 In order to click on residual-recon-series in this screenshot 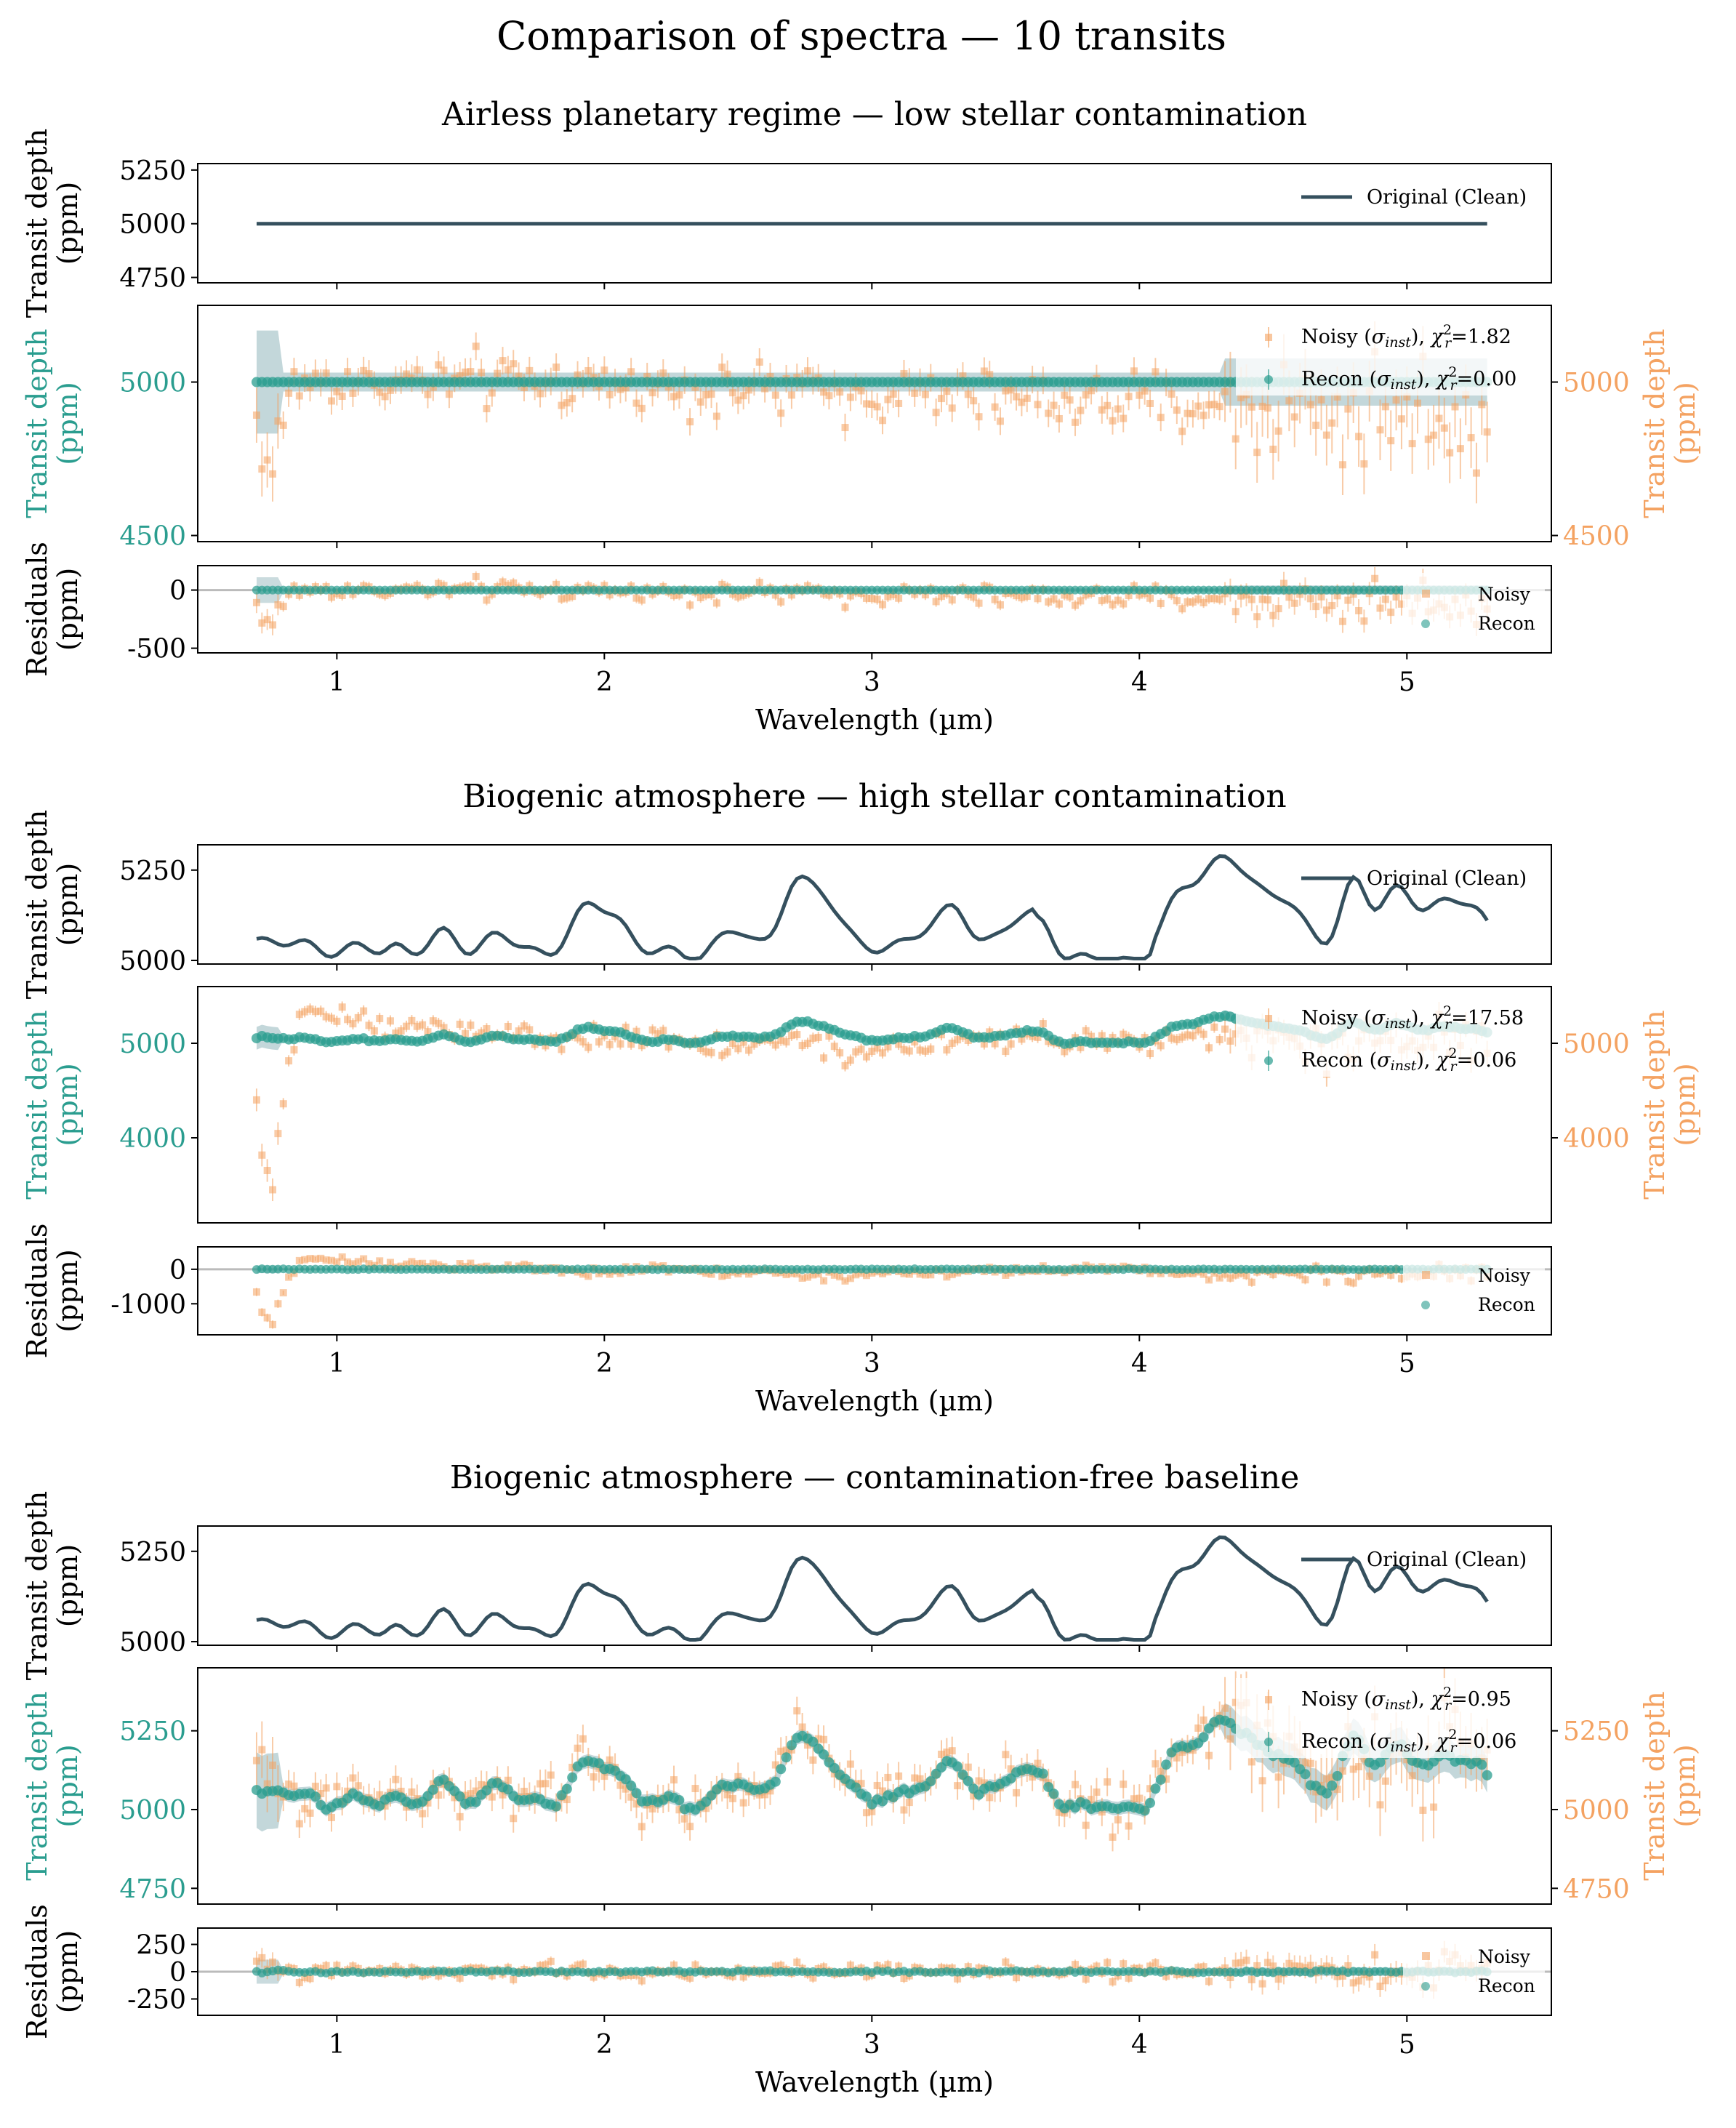, I will do `click(872, 590)`.